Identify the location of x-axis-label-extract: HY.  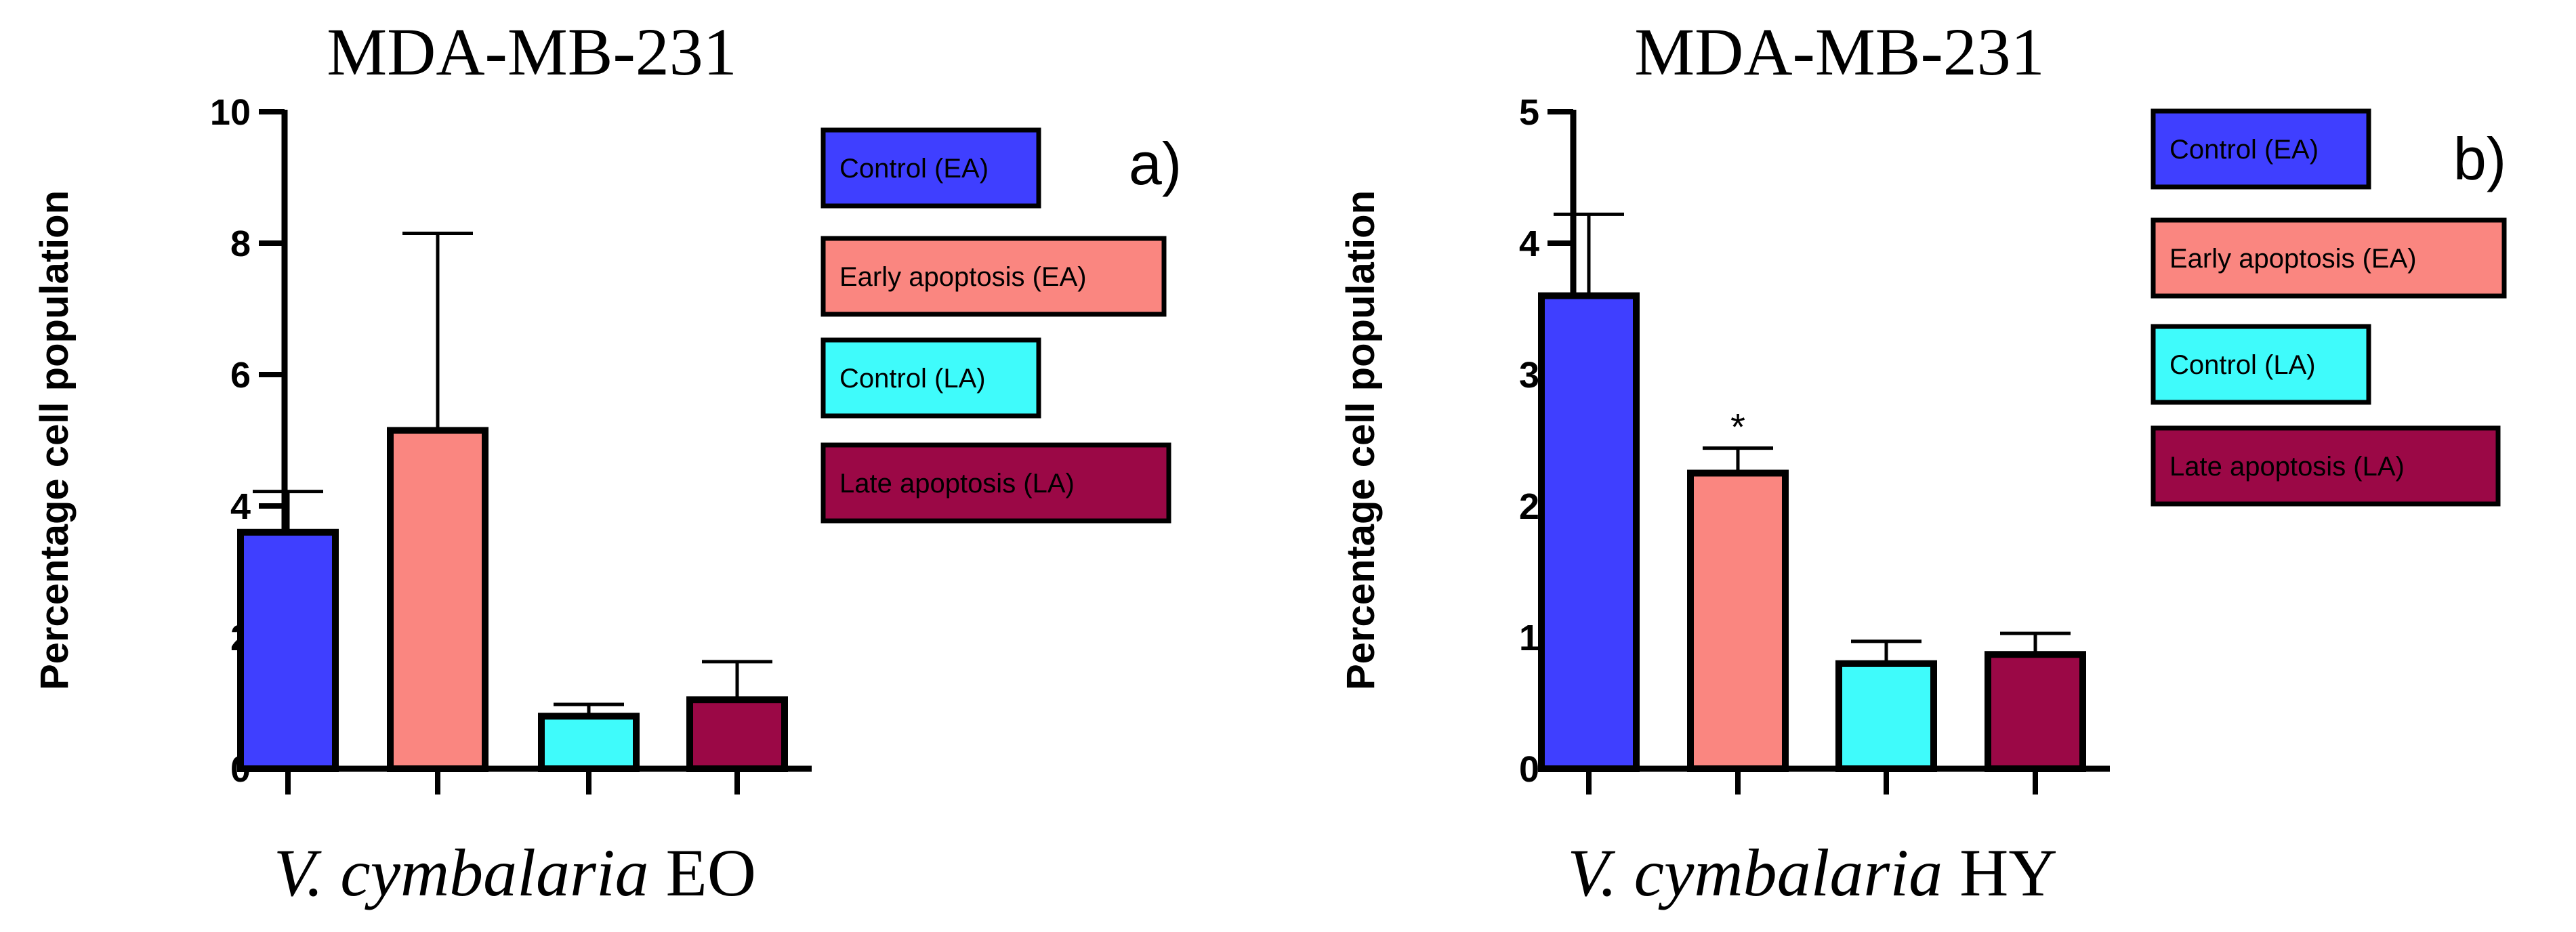
(2000, 872).